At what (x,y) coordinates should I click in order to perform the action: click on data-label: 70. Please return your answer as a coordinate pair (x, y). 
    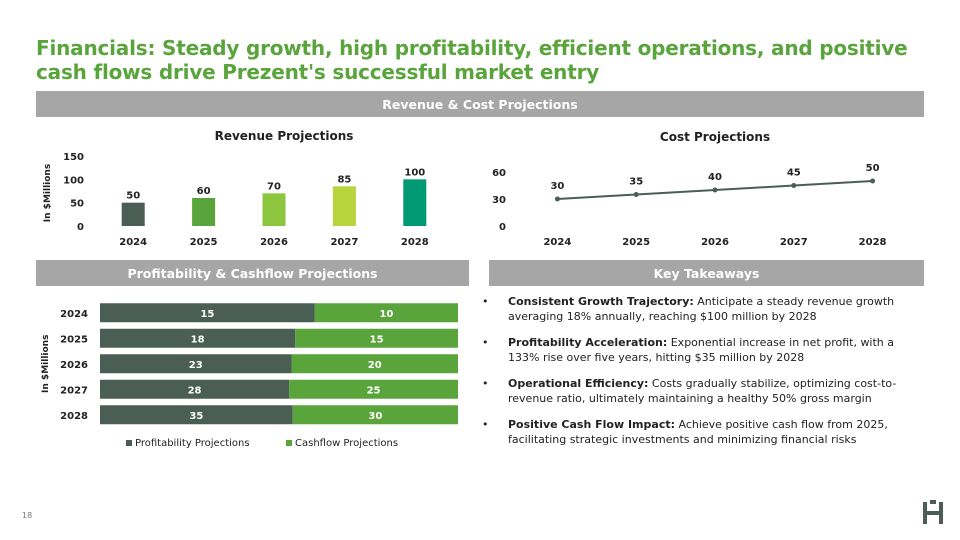
    Looking at the image, I should click on (274, 186).